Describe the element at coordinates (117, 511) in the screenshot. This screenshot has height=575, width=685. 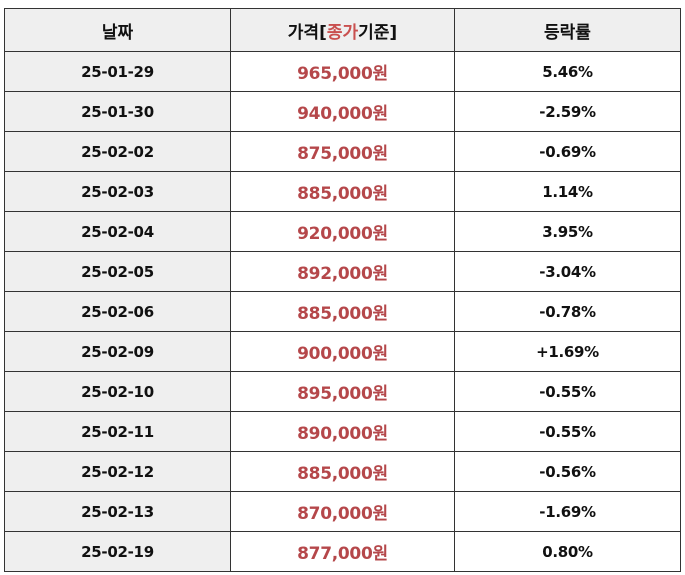
I see `date-cell: 25-02-13` at that location.